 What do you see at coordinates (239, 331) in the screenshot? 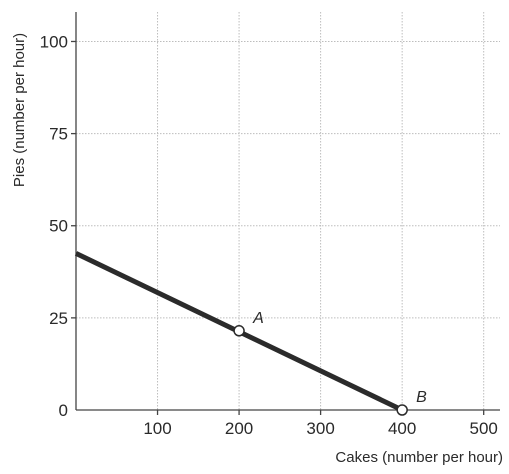
I see `point-marker-a` at bounding box center [239, 331].